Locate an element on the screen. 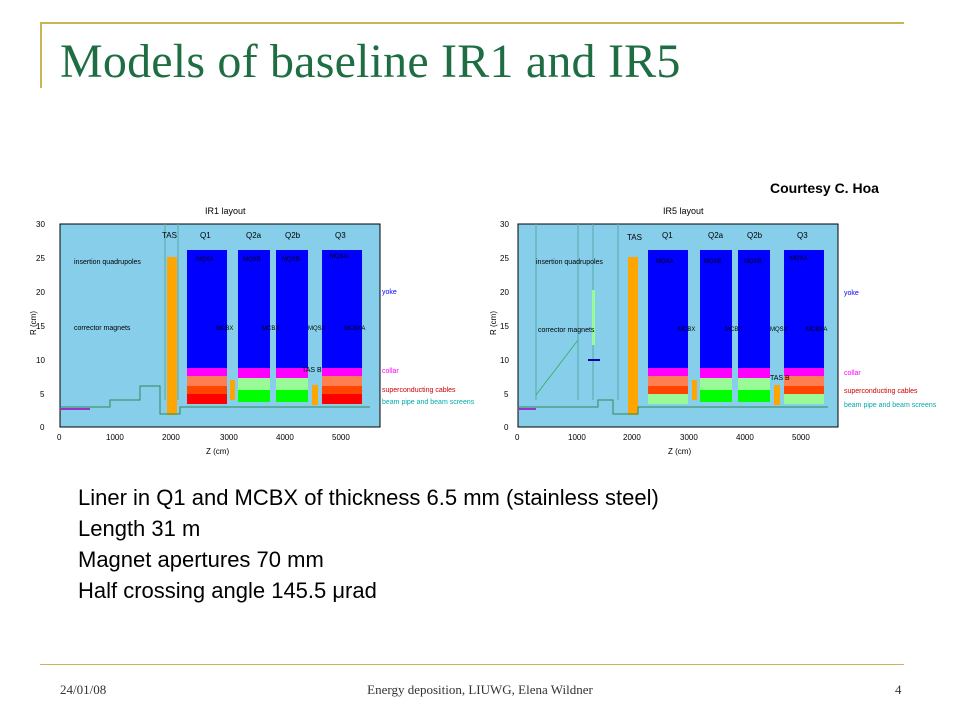 This screenshot has width=960, height=720. corrector-bar is located at coordinates (593, 317).